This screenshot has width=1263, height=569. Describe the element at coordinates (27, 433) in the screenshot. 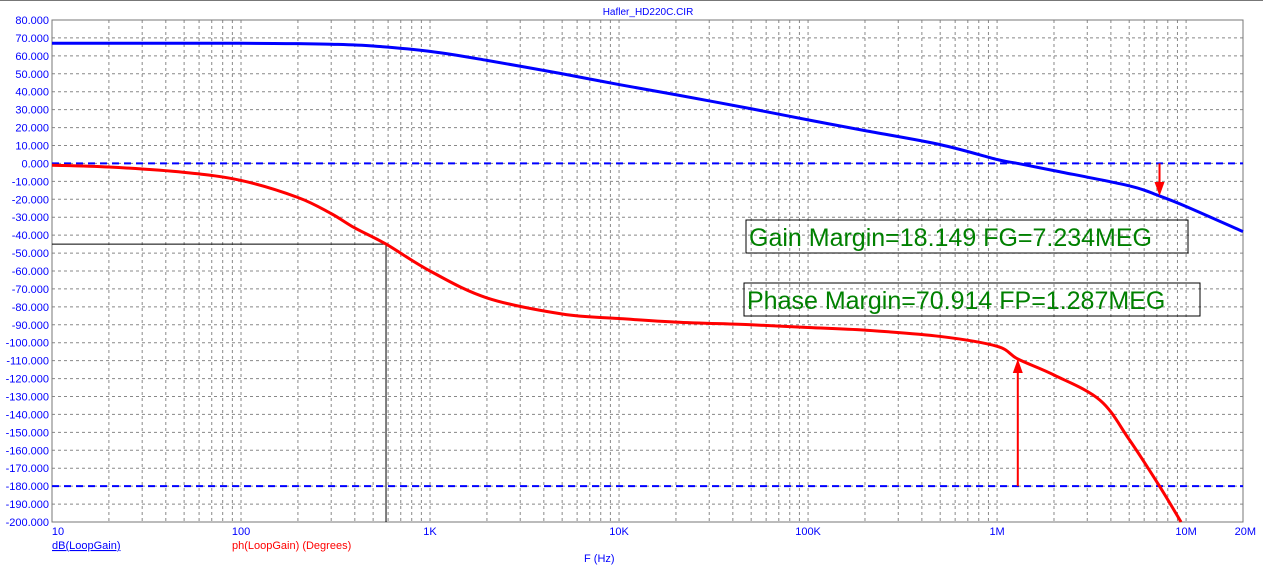

I see `y-tick-label: -150.000` at that location.